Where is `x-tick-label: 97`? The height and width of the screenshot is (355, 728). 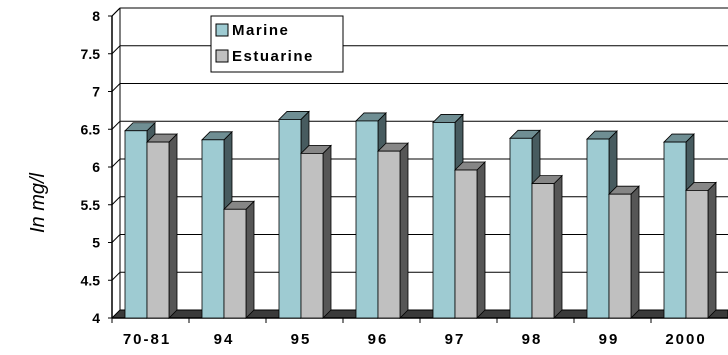 x-tick-label: 97 is located at coordinates (455, 339).